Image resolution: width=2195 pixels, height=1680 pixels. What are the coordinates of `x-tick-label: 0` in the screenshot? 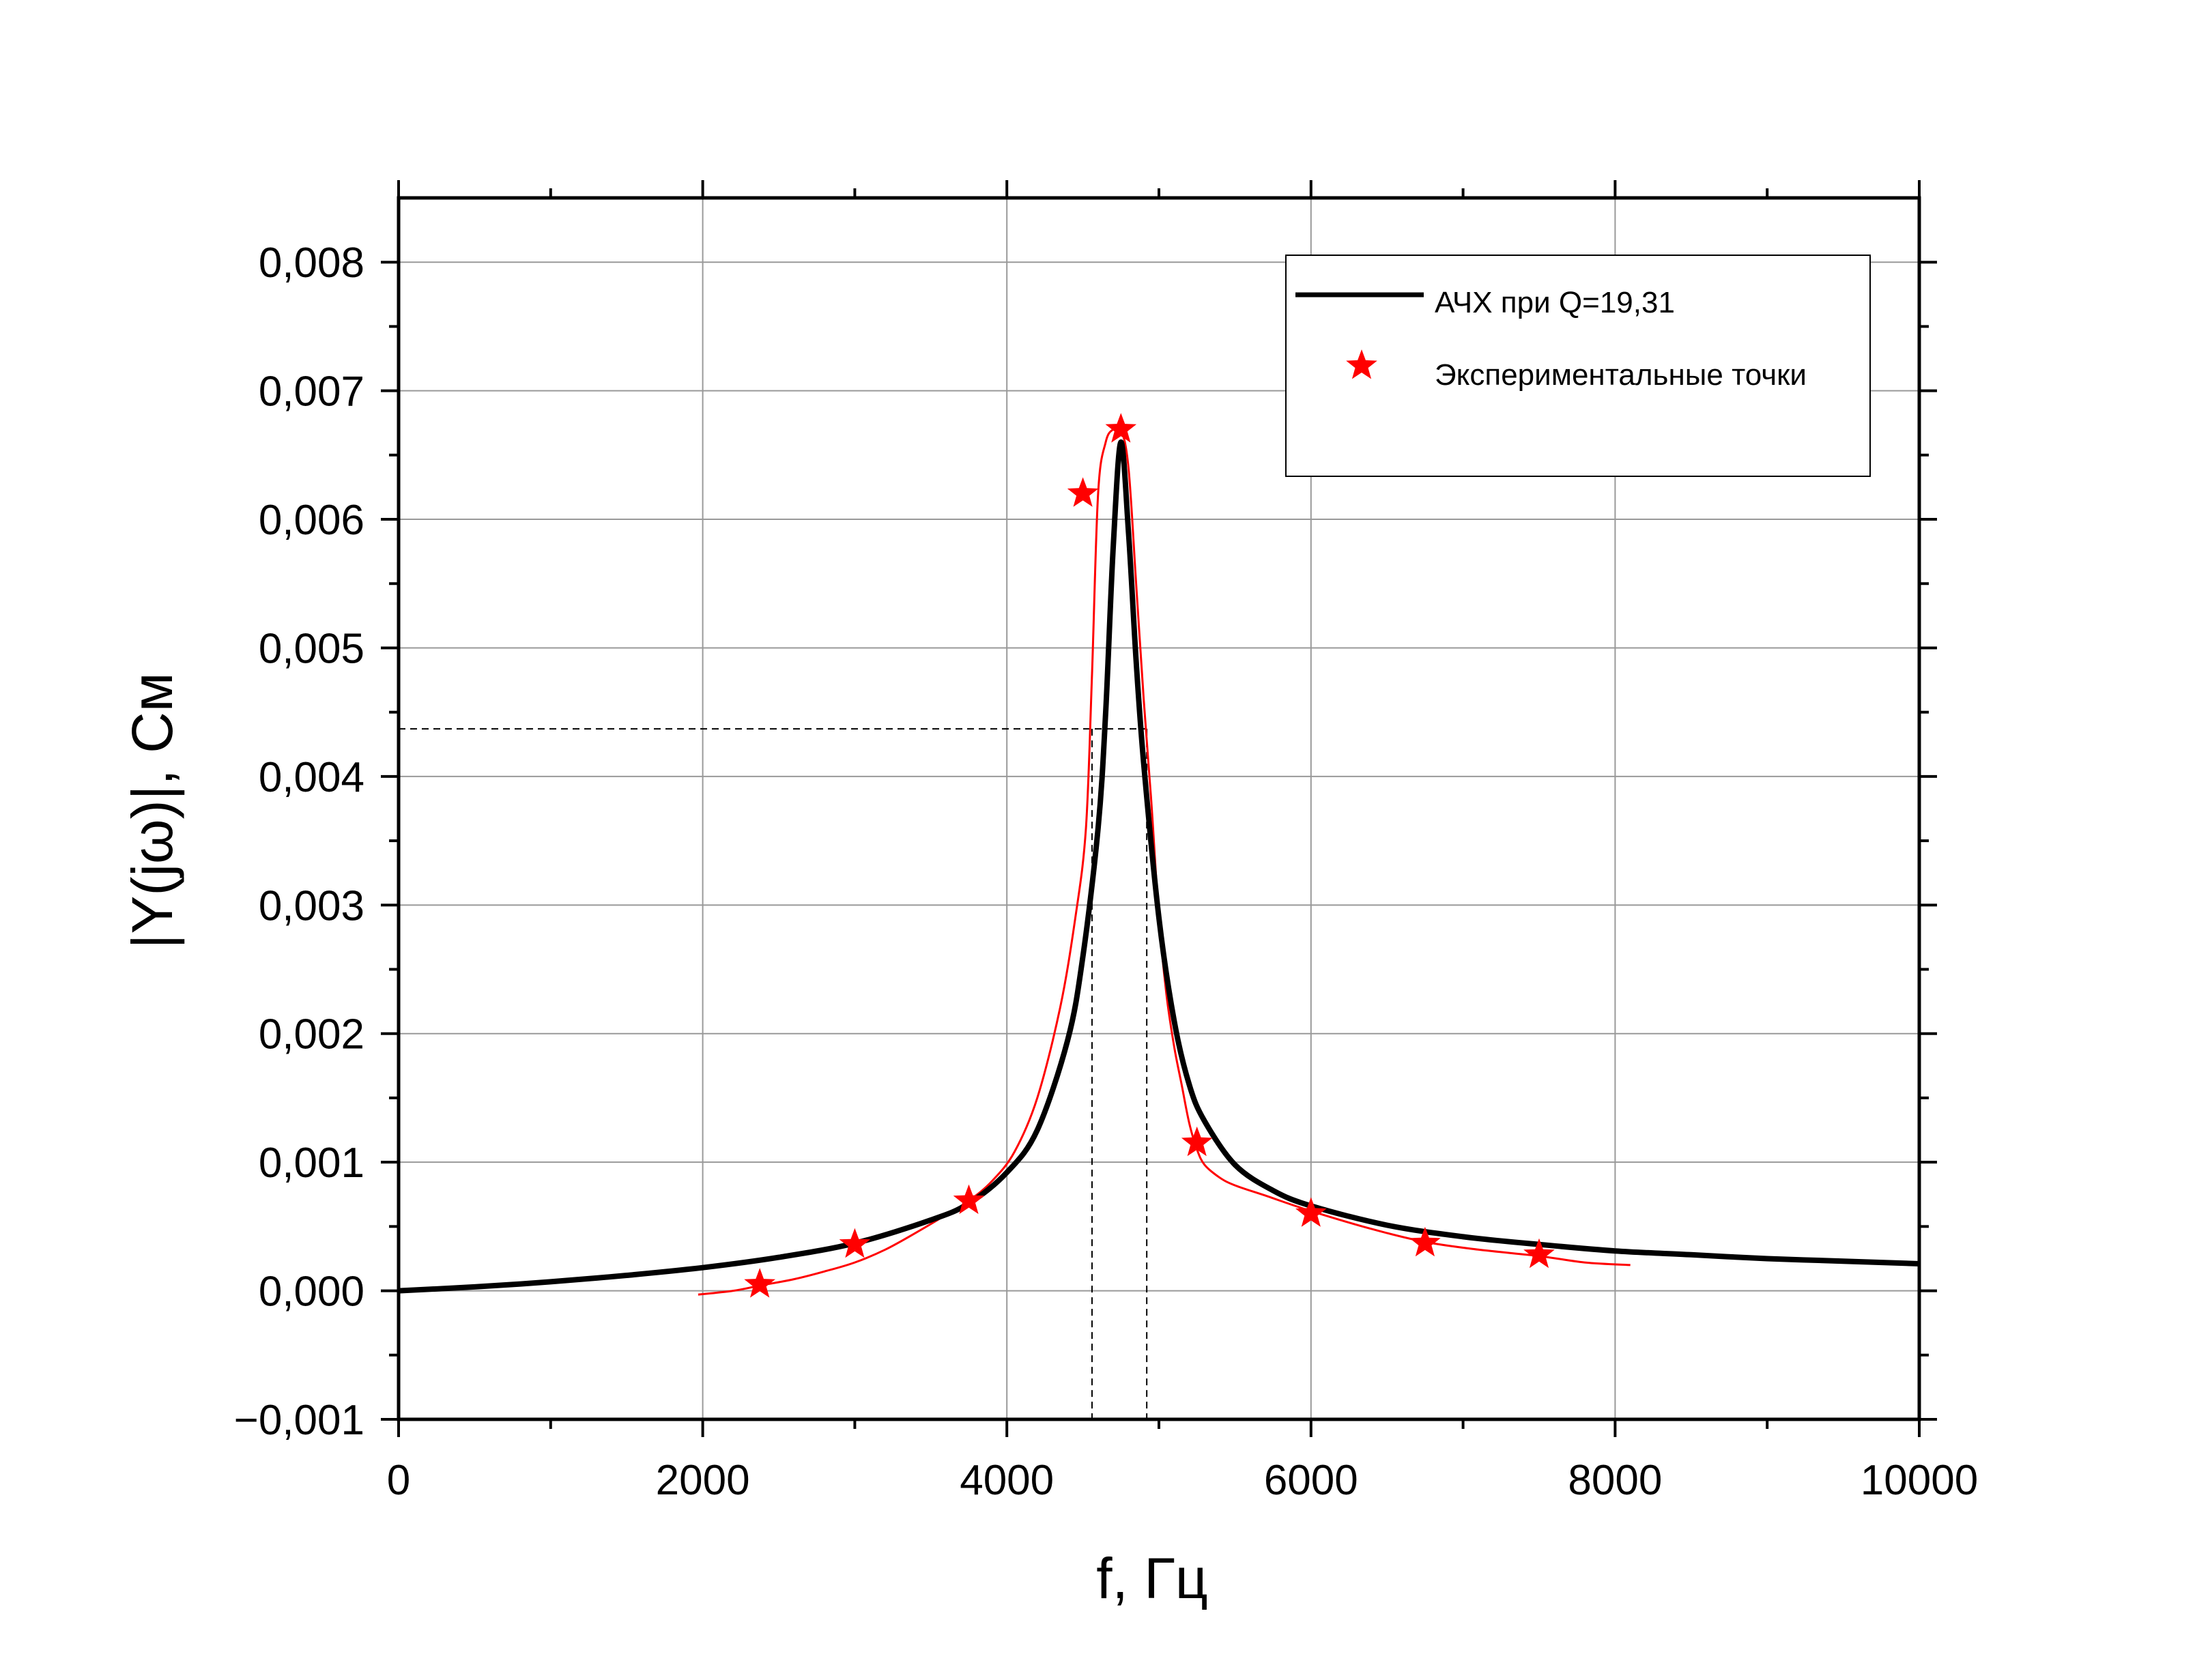 It's located at (399, 1480).